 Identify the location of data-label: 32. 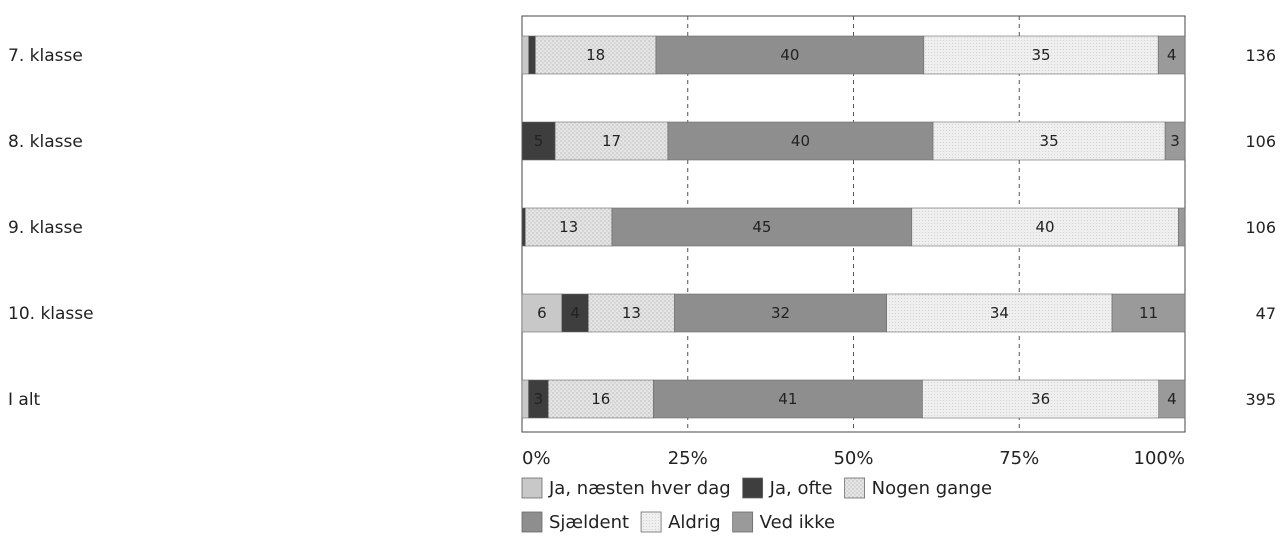
(780, 313).